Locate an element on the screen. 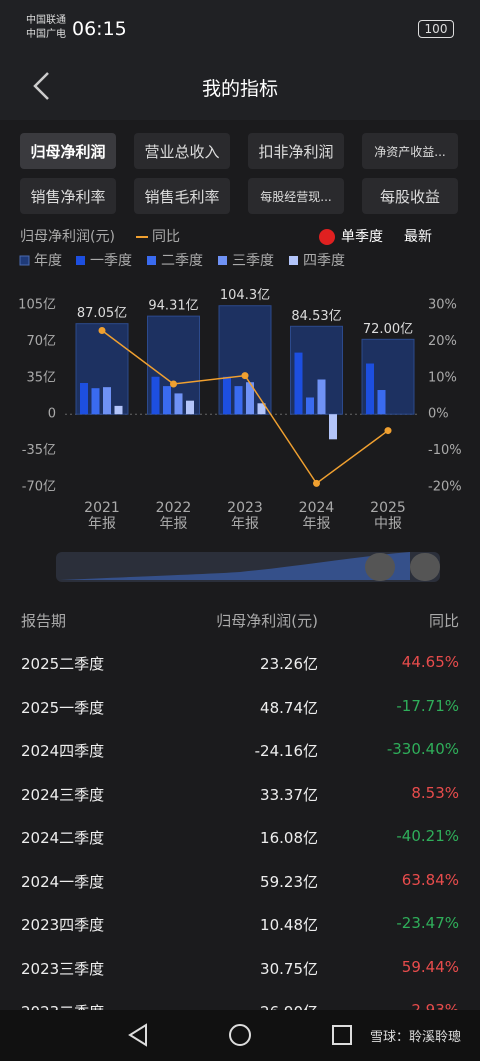 The image size is (480, 1061). table-row: 2024四季度 -24.16亿 -330.40% is located at coordinates (240, 749).